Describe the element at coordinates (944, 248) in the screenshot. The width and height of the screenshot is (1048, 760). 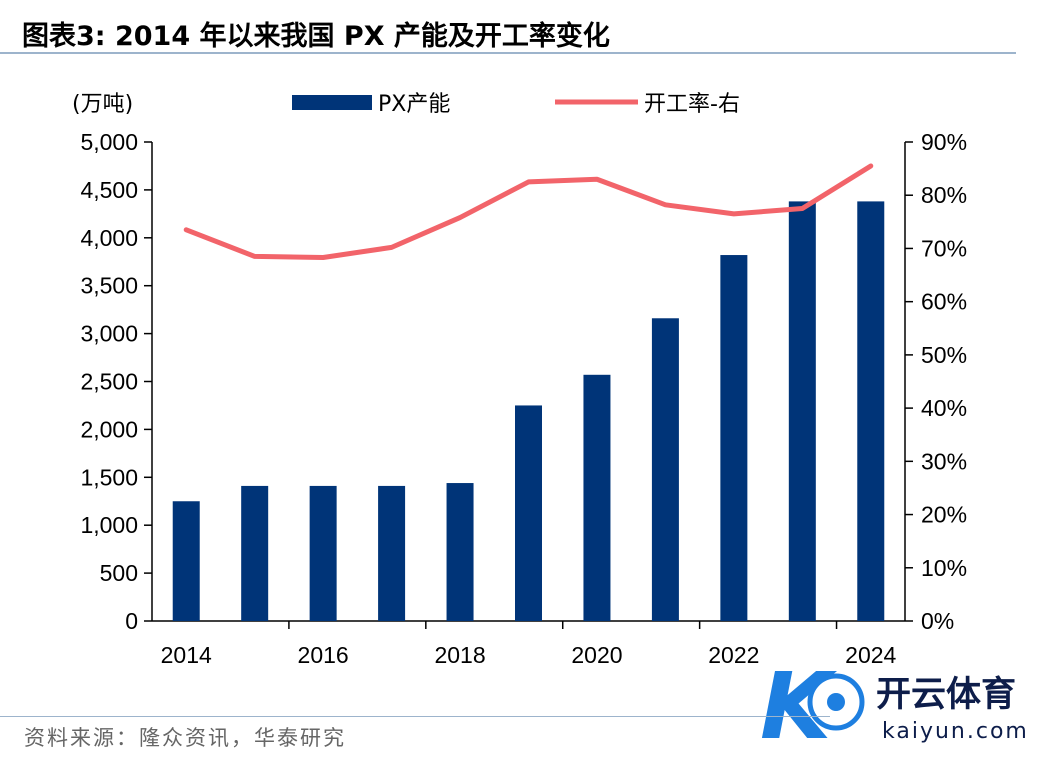
I see `right-tick-label: 70%` at that location.